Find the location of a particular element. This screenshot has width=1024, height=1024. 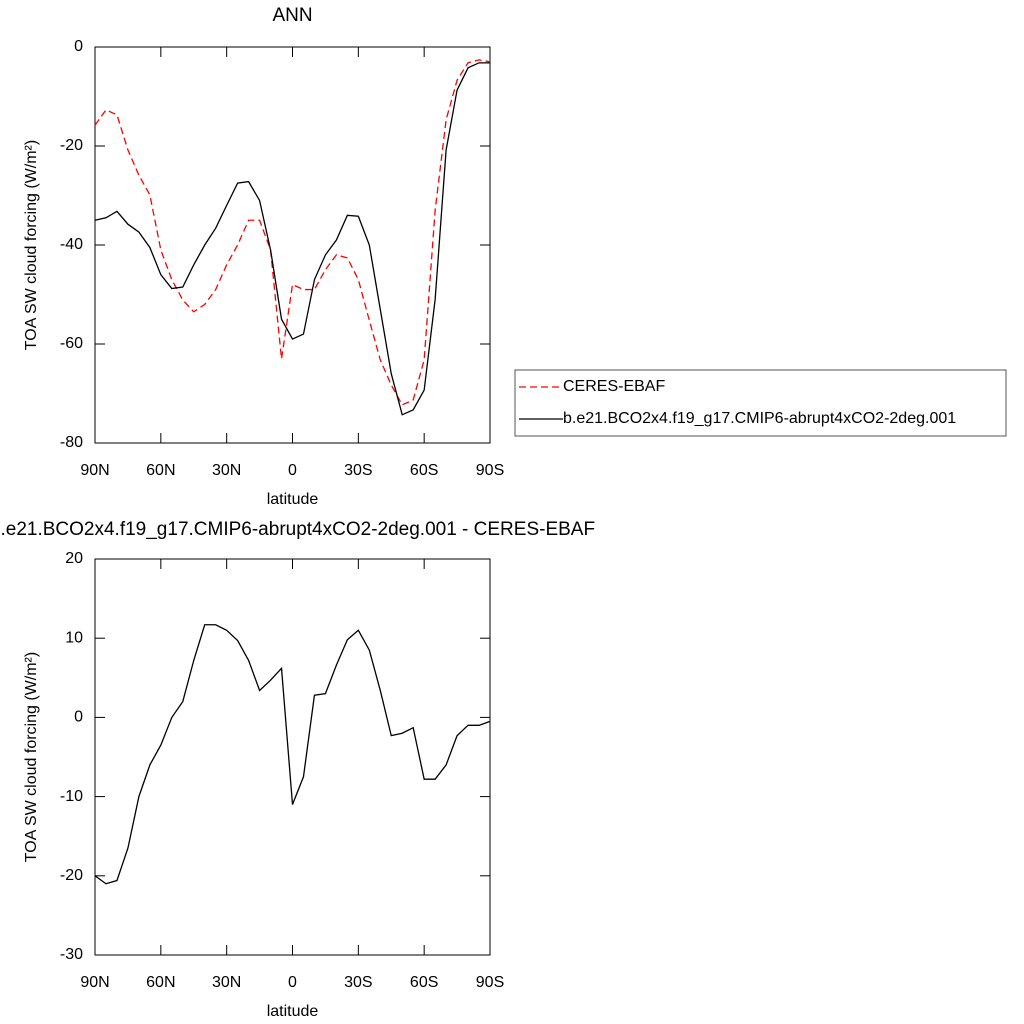

chart-title: ANN is located at coordinates (292, 15).